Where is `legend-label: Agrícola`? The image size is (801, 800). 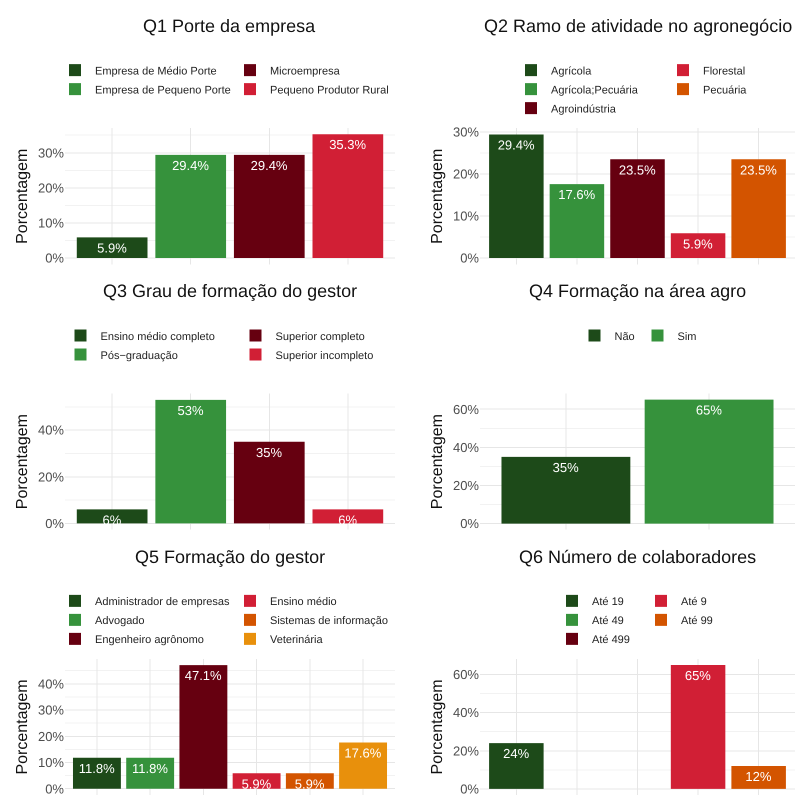
legend-label: Agrícola is located at coordinates (571, 71).